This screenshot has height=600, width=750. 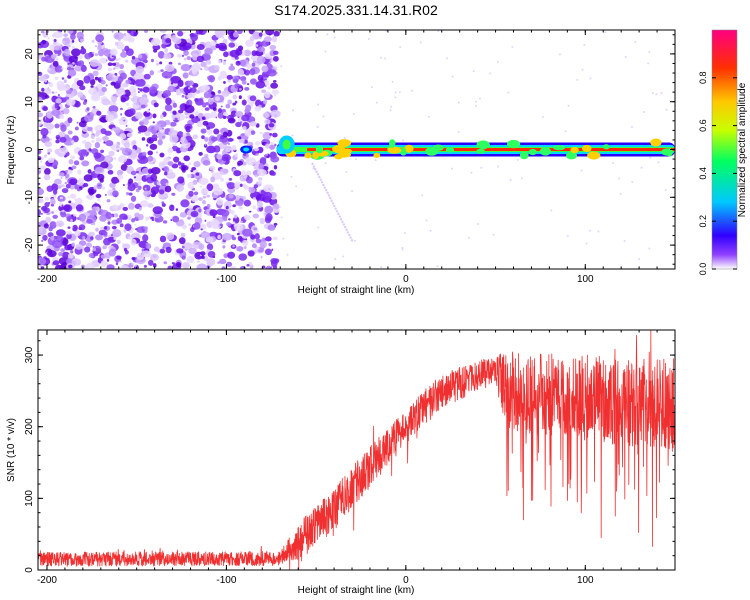 What do you see at coordinates (29, 570) in the screenshot?
I see `snr-ytick-label: 0` at bounding box center [29, 570].